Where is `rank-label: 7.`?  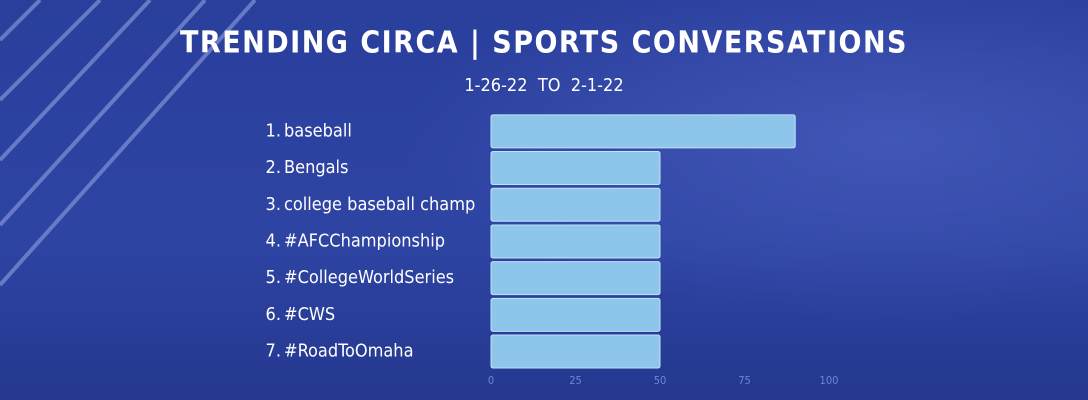 rank-label: 7. is located at coordinates (273, 351).